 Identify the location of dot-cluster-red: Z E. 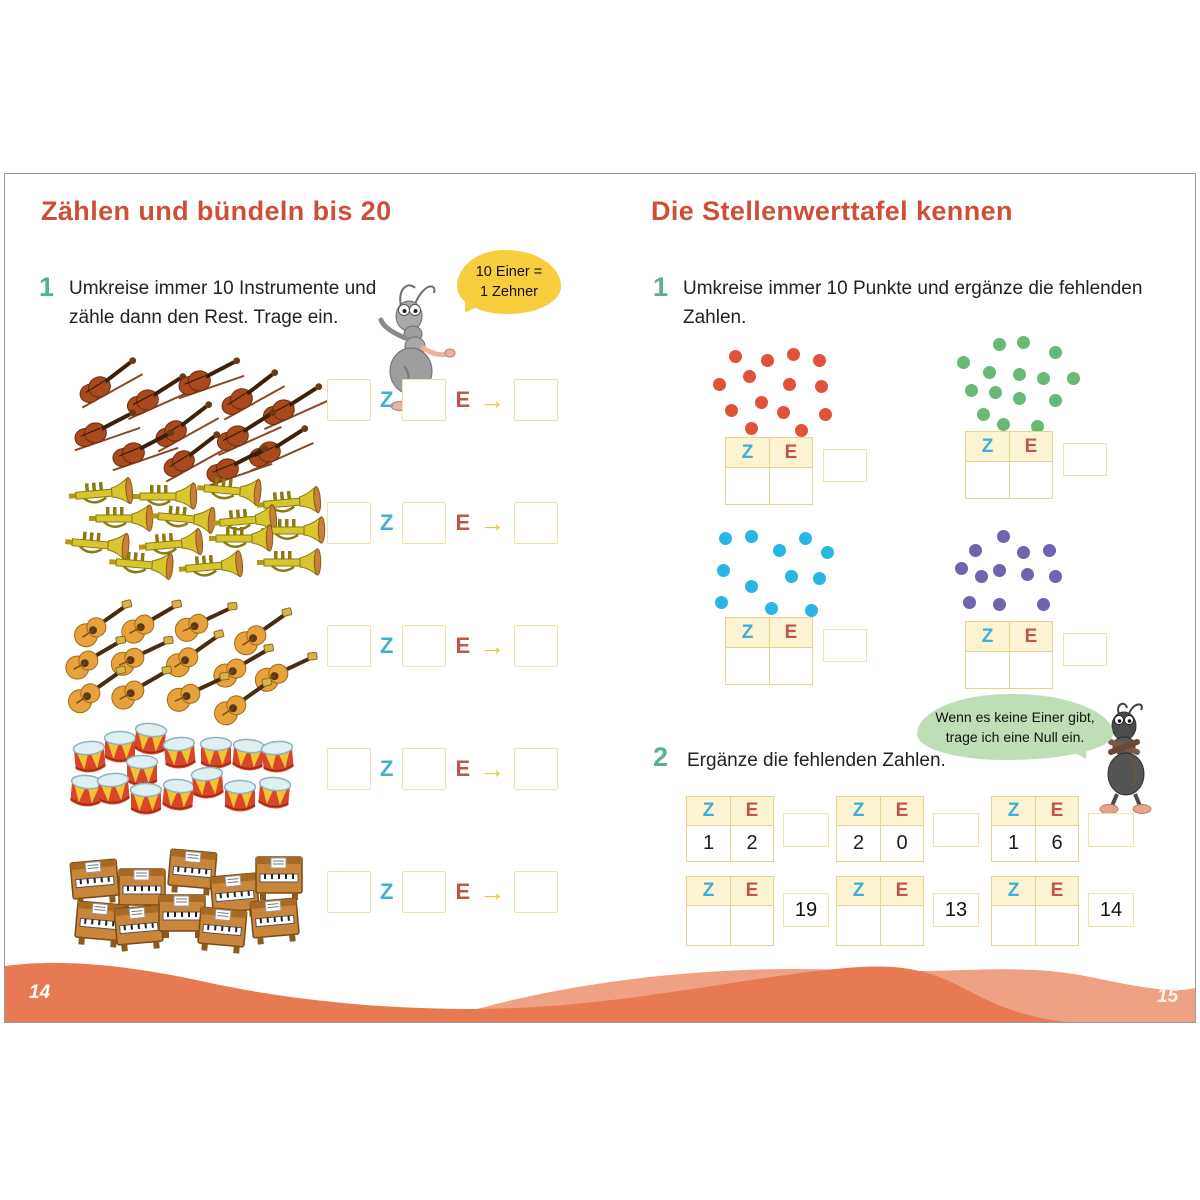
(811, 427).